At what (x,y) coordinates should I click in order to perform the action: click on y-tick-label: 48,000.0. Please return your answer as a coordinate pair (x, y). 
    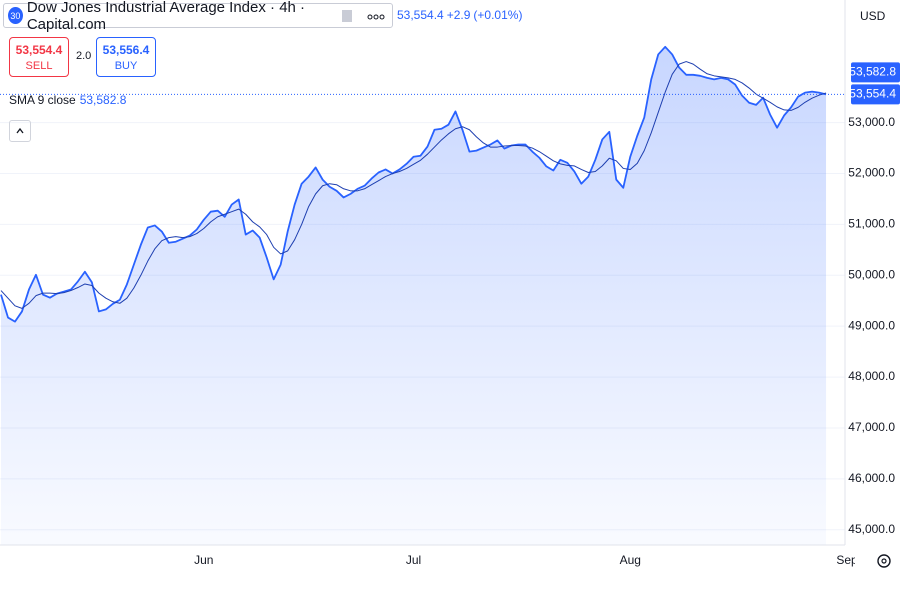
    Looking at the image, I should click on (871, 376).